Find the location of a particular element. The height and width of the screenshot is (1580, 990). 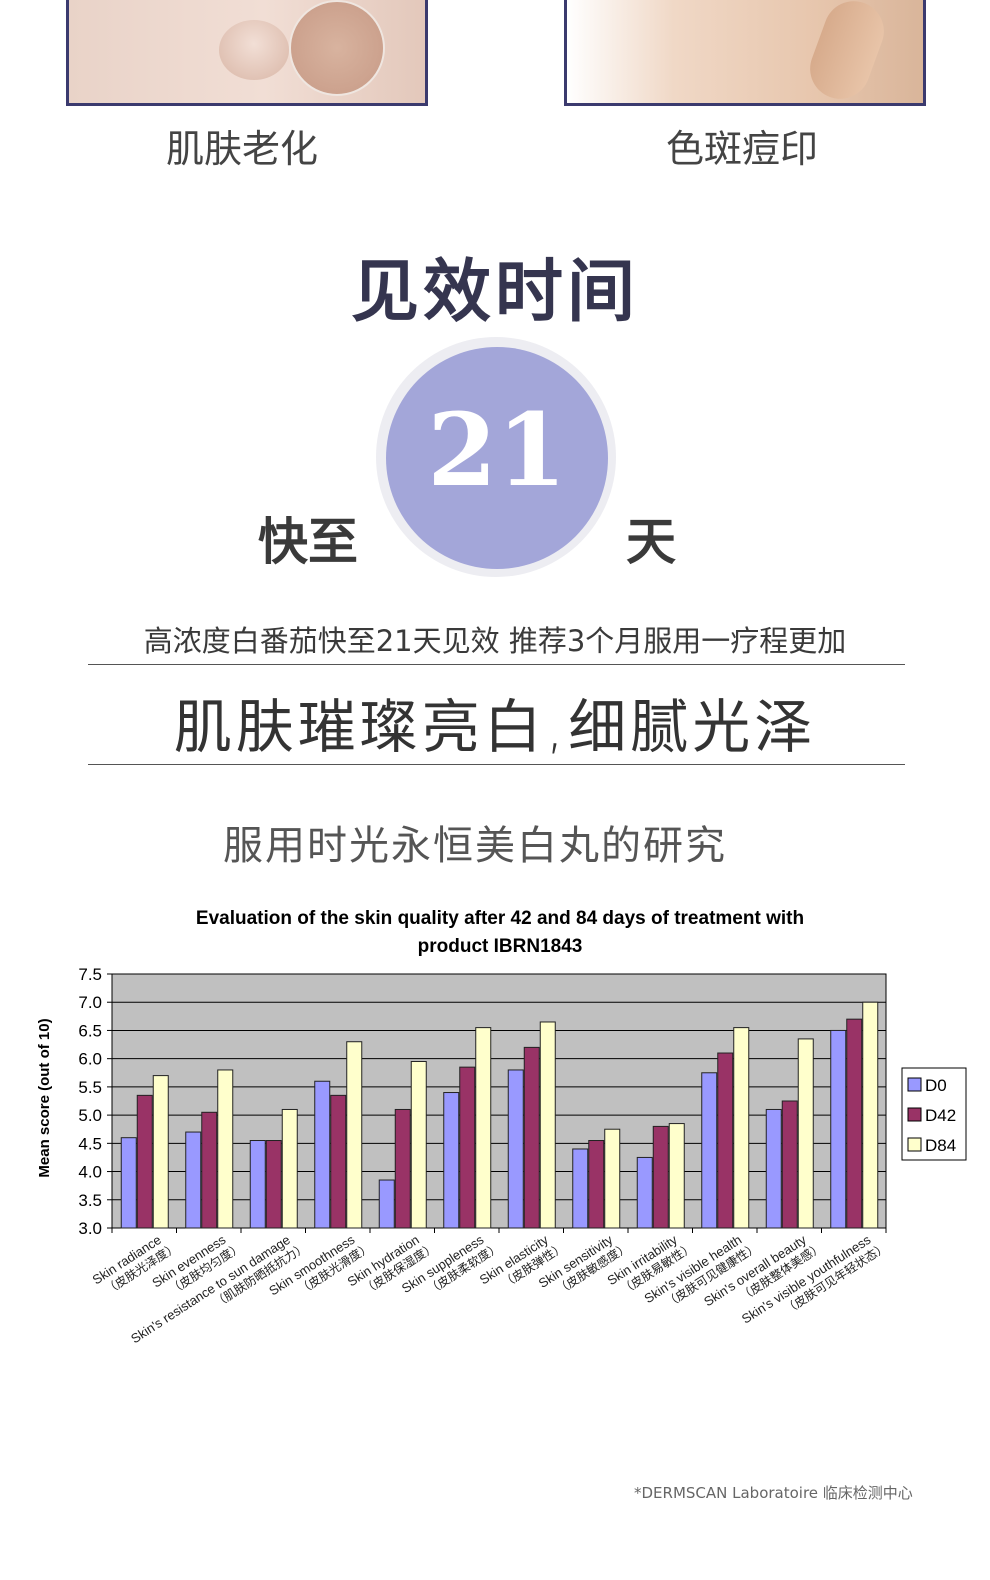

badge-circle is located at coordinates (497, 458).